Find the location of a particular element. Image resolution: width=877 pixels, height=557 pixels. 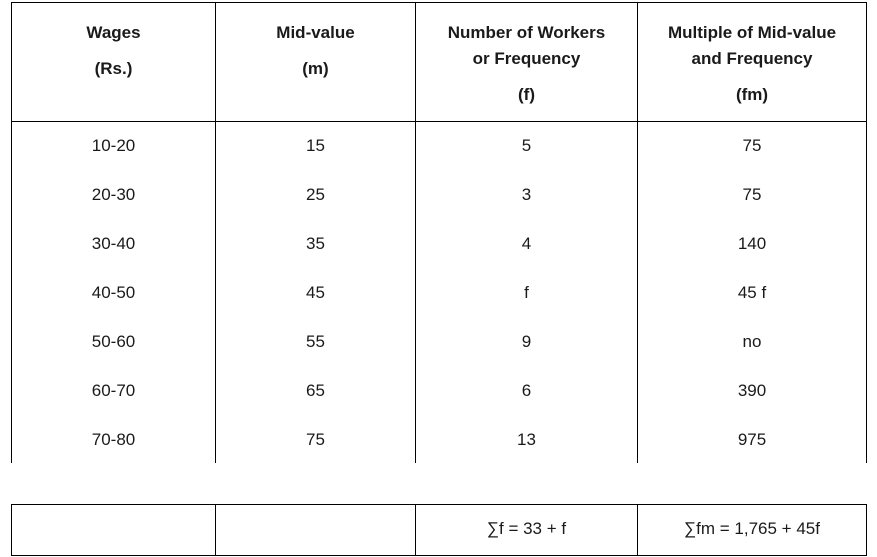

header-wages-line3: (Rs.) is located at coordinates (113, 68).